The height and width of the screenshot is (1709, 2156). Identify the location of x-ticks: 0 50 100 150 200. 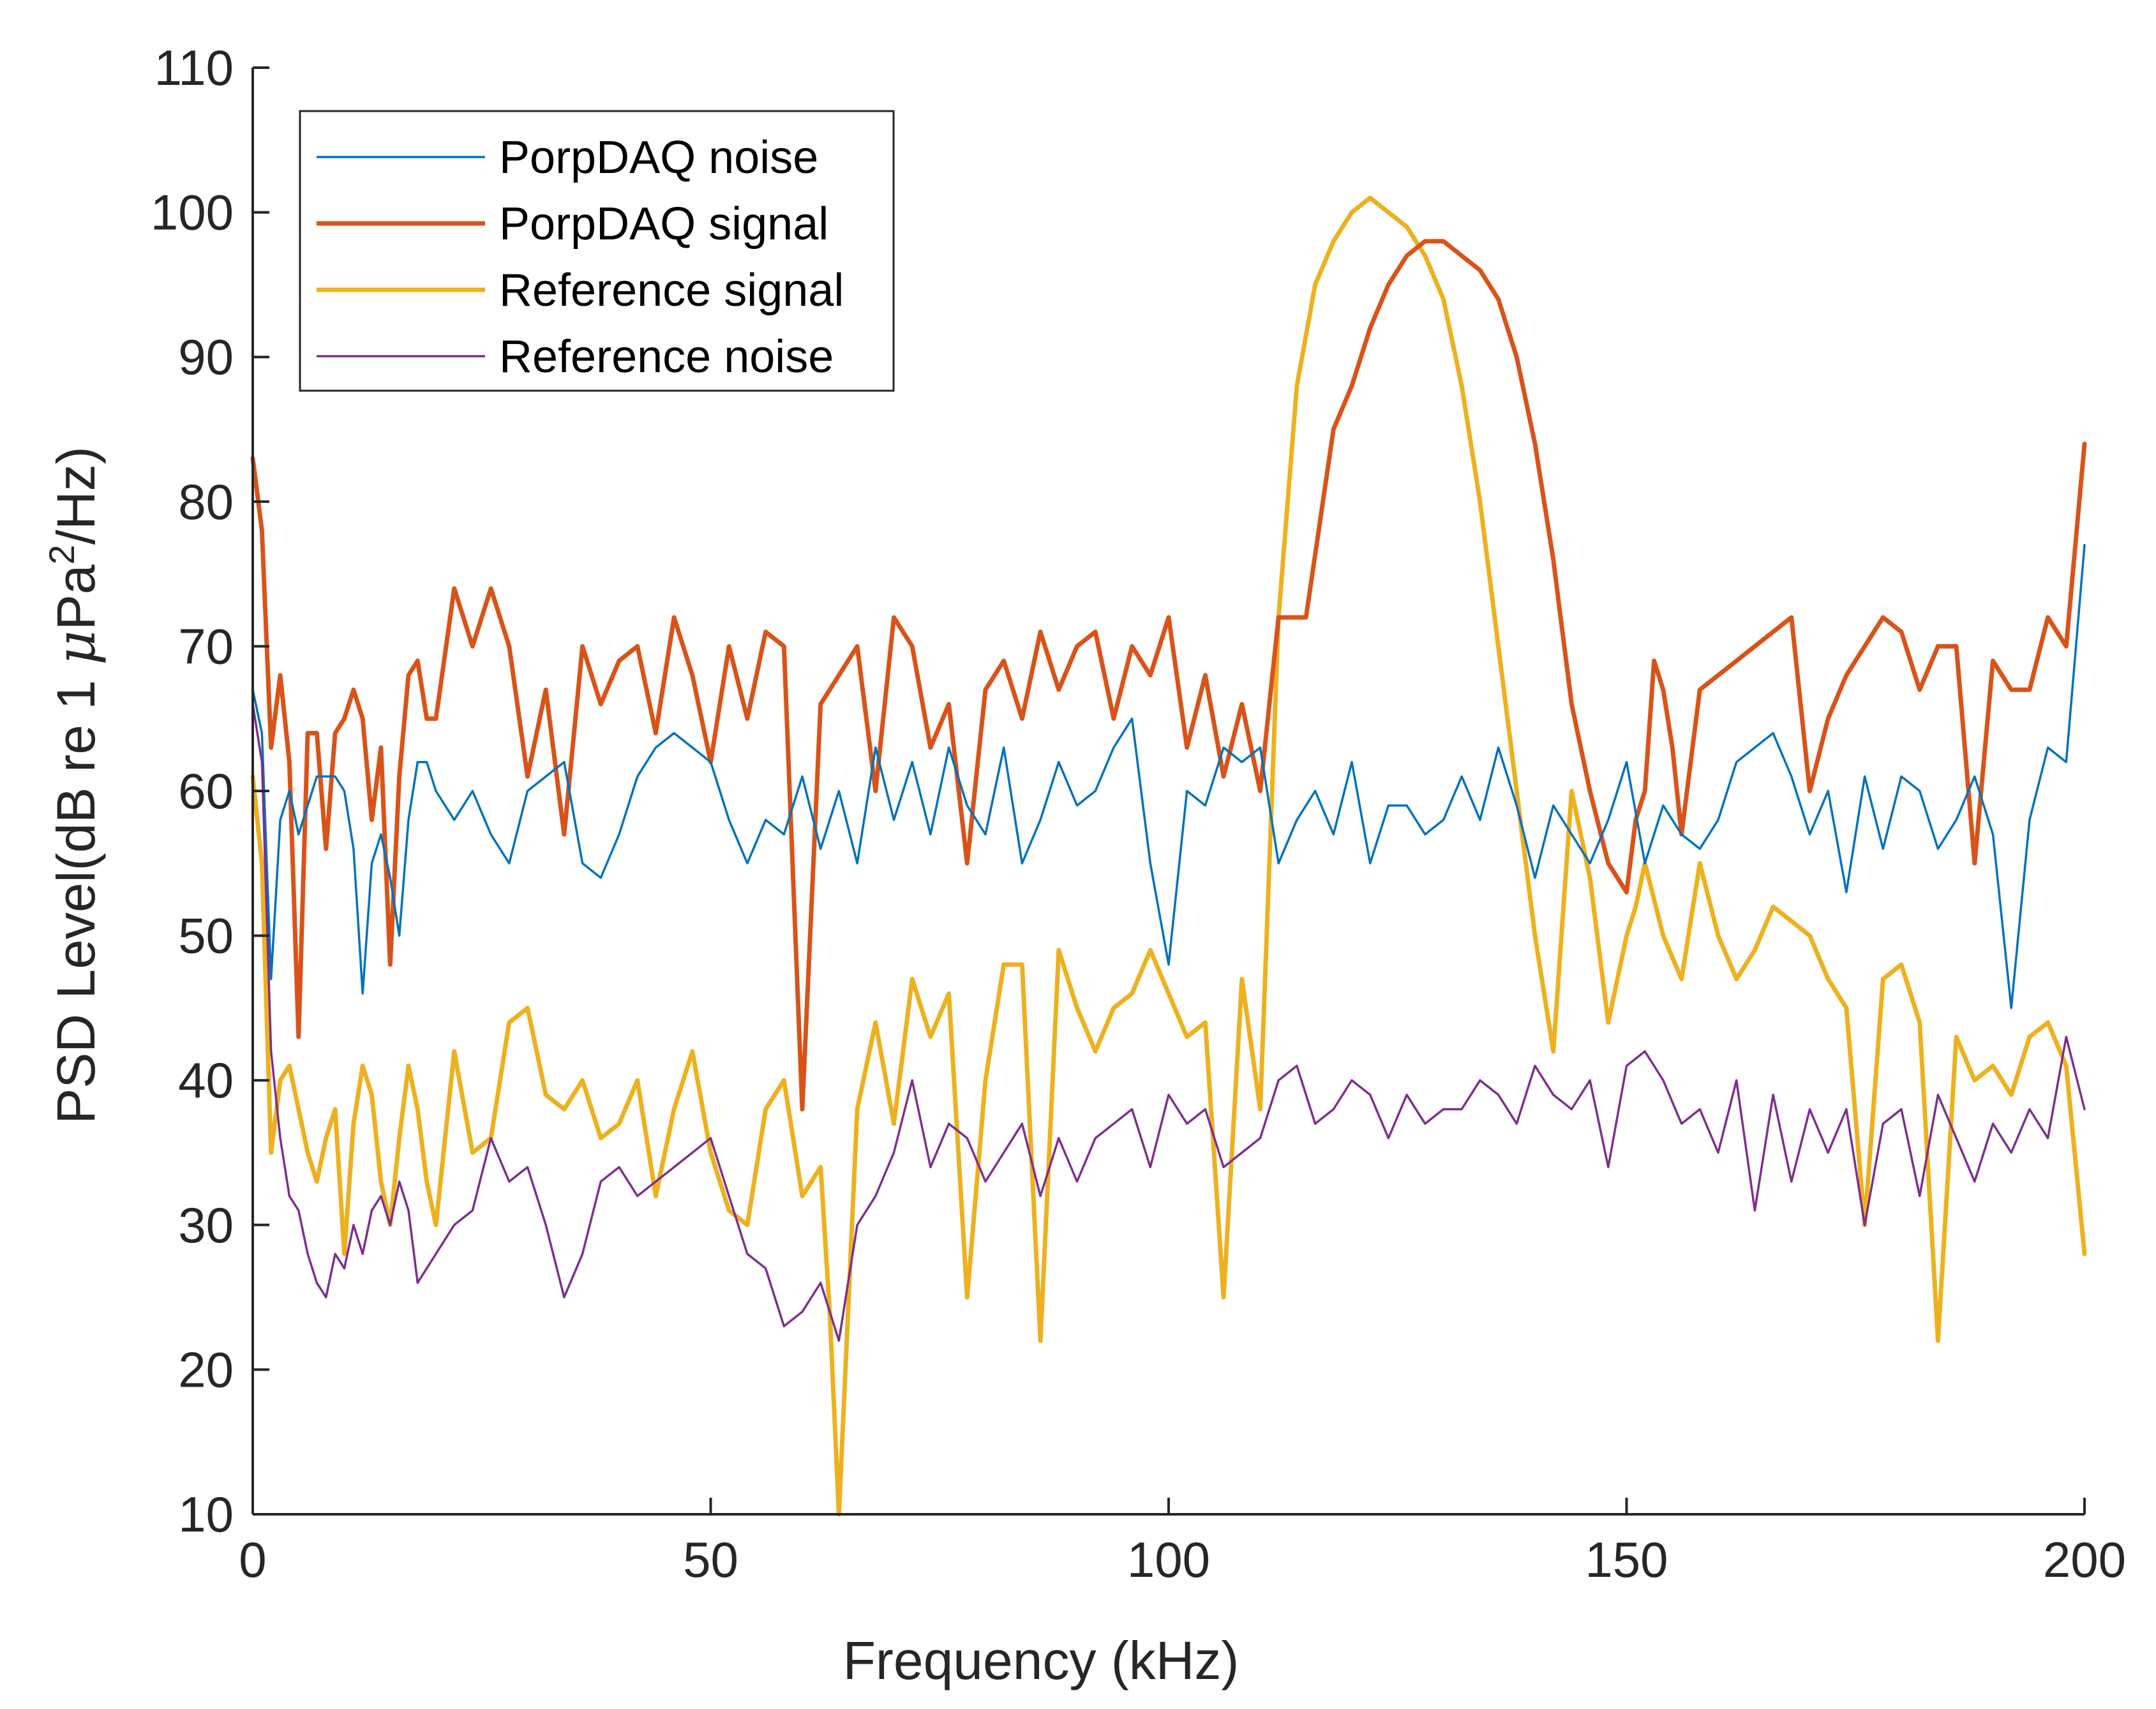
(1182, 1543).